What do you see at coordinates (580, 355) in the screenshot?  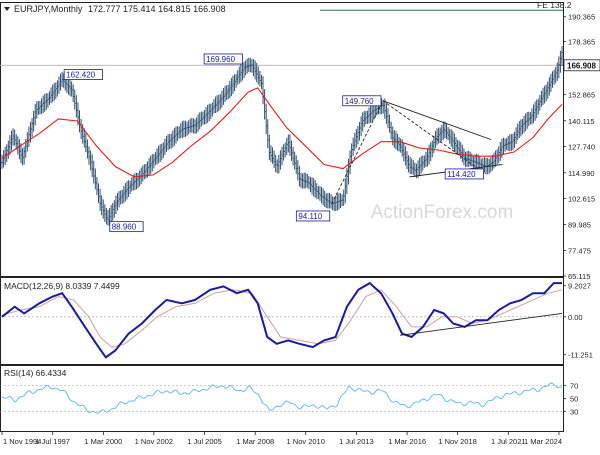 I see `macd-y-tick-label: -11.251` at bounding box center [580, 355].